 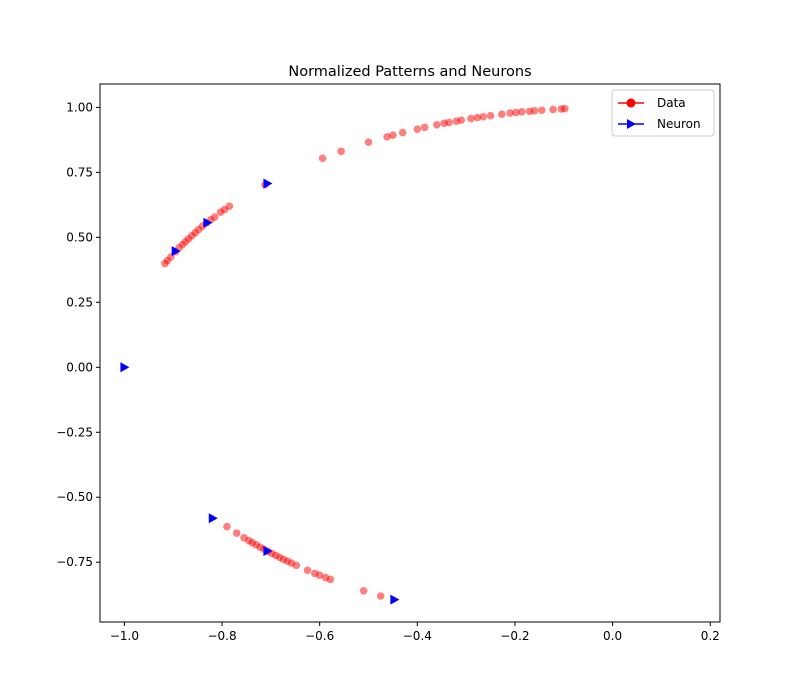 What do you see at coordinates (679, 124) in the screenshot?
I see `legend-neuron-label: Neuron` at bounding box center [679, 124].